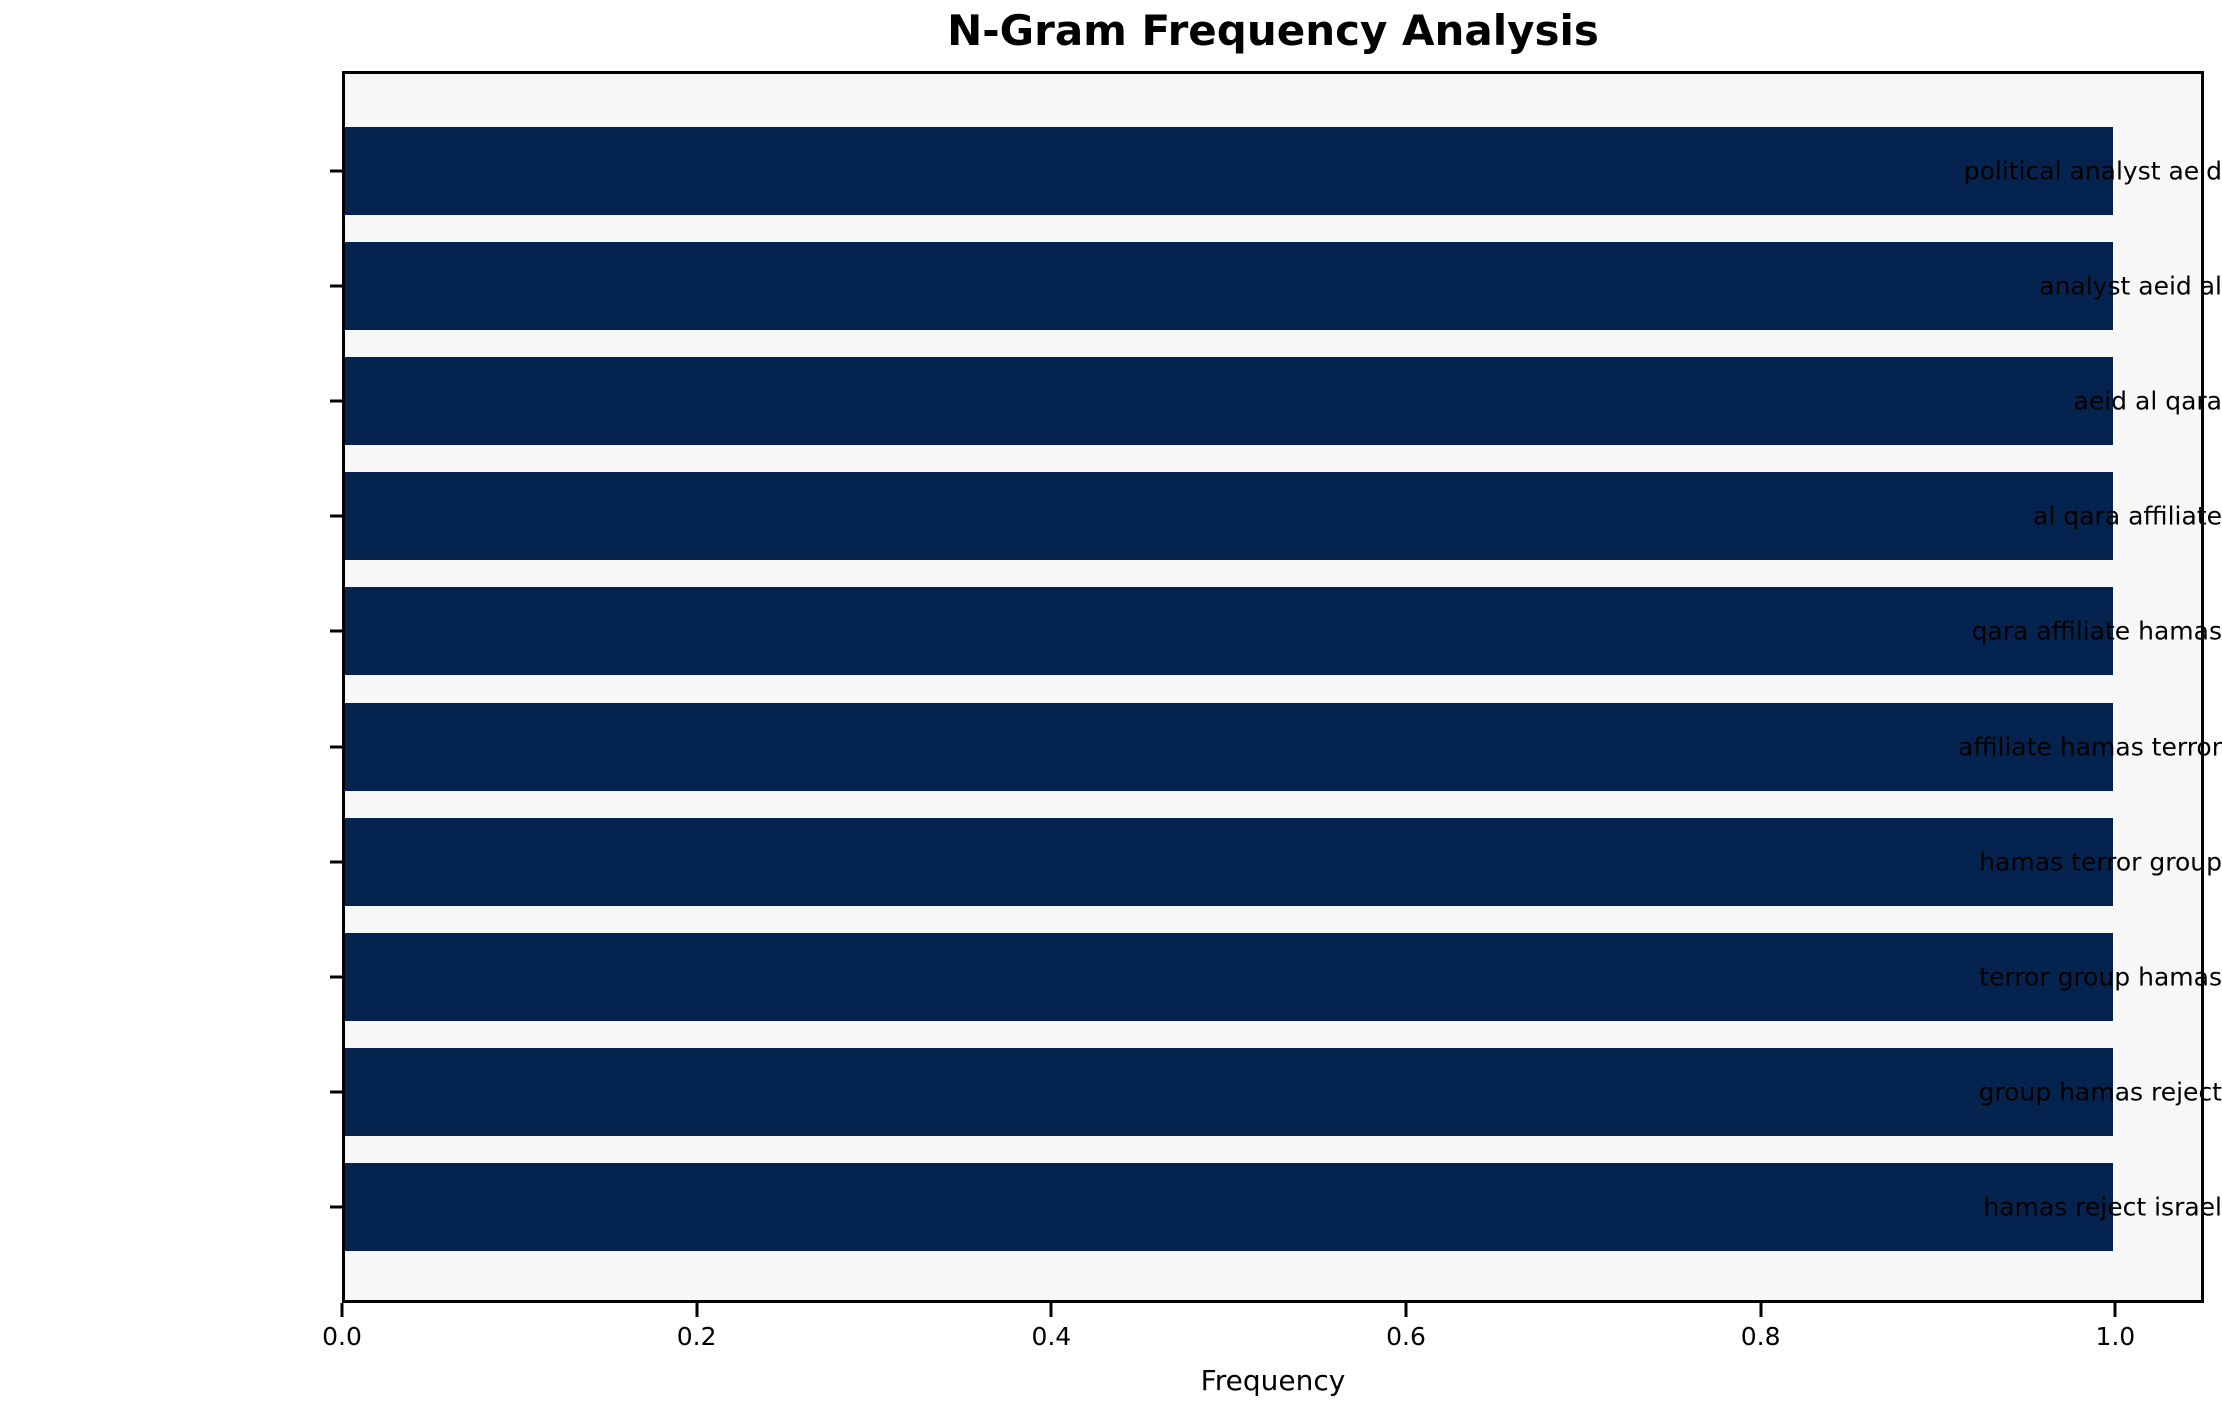 This screenshot has height=1414, width=2222. I want to click on y-tick-label: terror group hamas, so click(2100, 977).